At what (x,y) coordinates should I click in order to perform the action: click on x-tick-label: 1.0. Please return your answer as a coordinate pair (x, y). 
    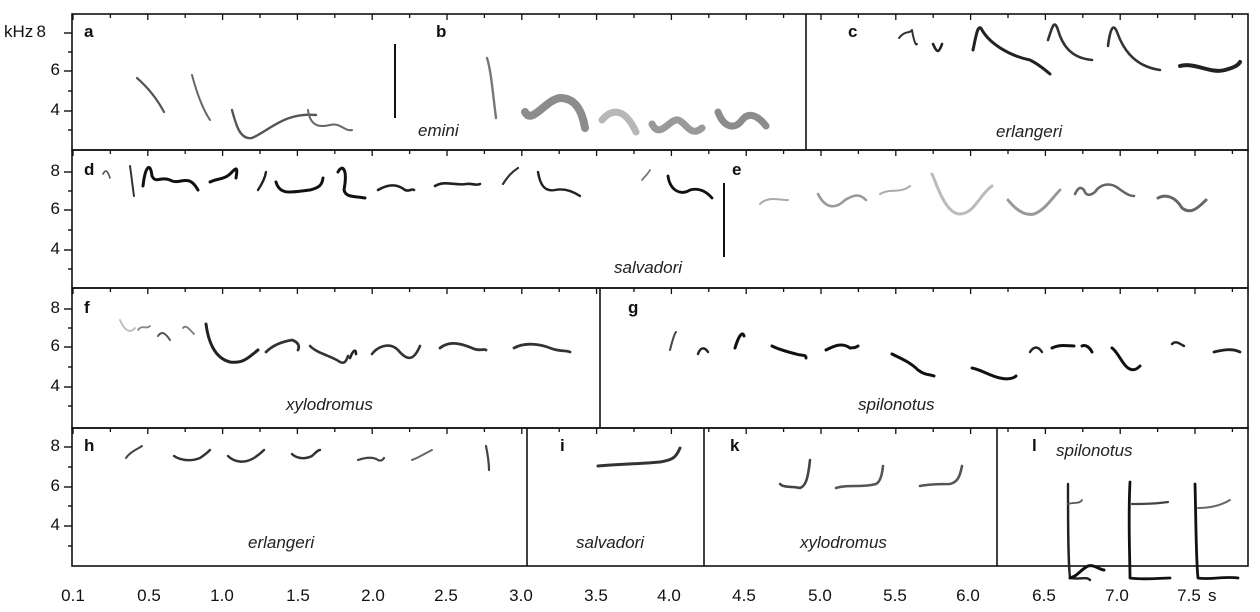
    Looking at the image, I should click on (222, 595).